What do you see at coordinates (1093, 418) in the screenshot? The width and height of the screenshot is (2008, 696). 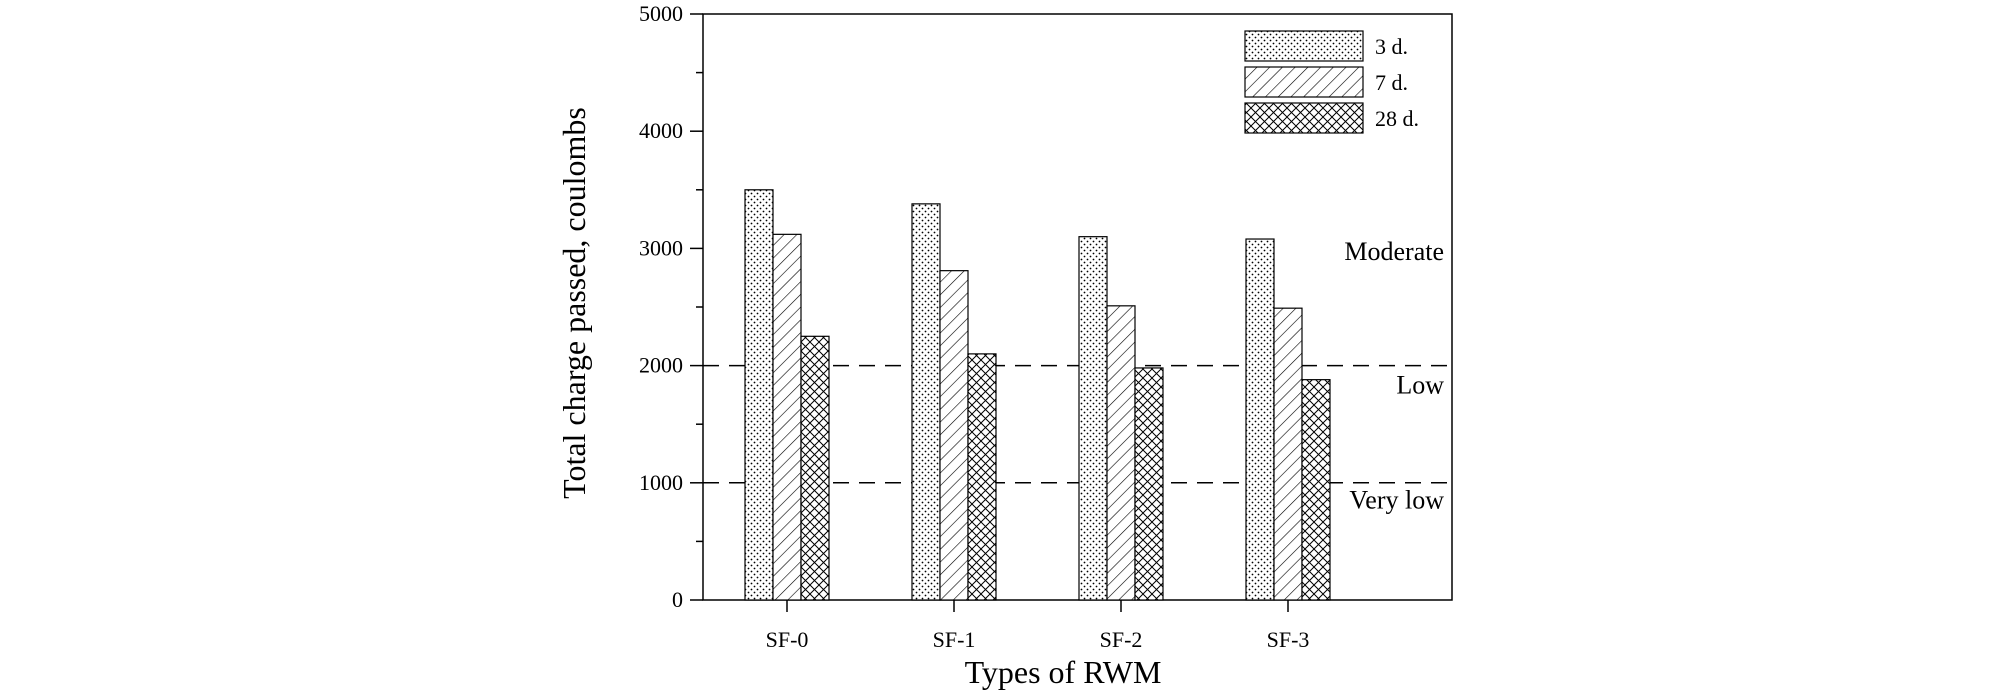 I see `bar-SF-2-3d` at bounding box center [1093, 418].